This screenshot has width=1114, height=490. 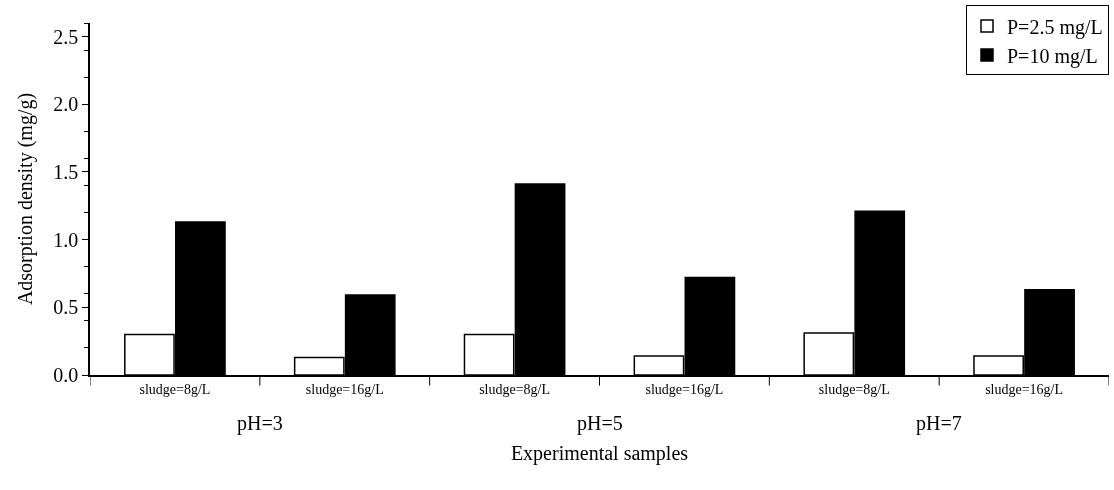 I want to click on y-tick-label: 1.0, so click(x=66, y=239).